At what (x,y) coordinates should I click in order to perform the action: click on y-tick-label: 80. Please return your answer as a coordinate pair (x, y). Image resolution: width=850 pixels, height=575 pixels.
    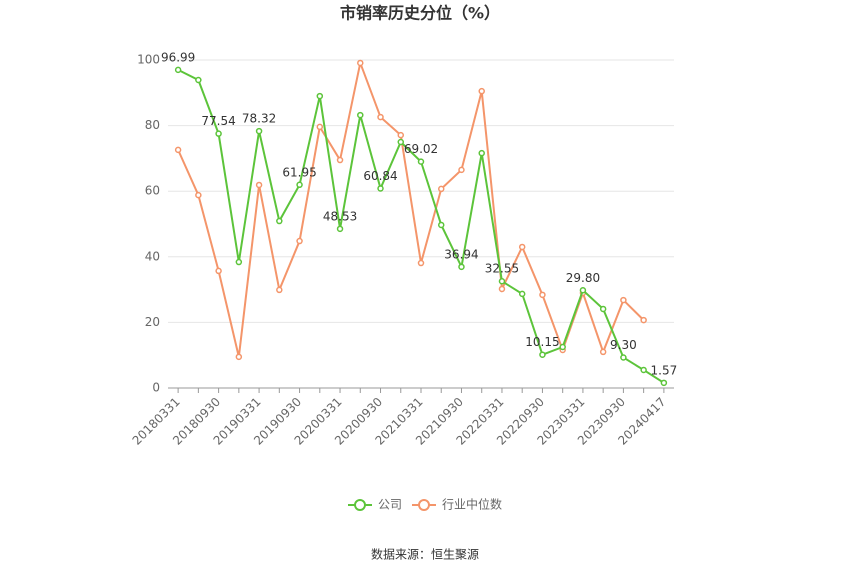
    Looking at the image, I should click on (152, 125).